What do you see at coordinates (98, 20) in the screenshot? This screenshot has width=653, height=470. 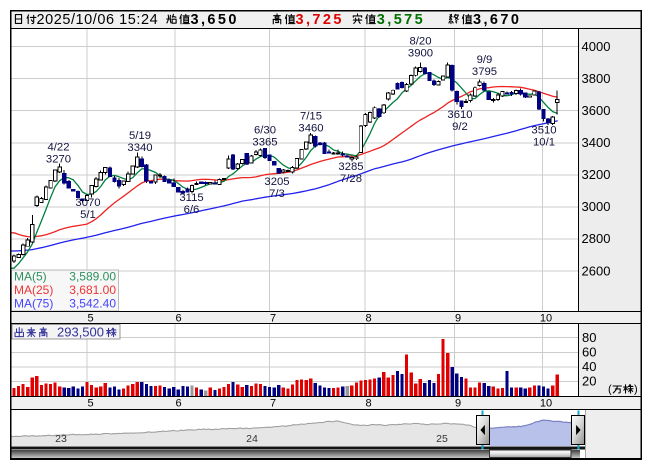 I see `svg-text: 2025/10/06 15:24` at bounding box center [98, 20].